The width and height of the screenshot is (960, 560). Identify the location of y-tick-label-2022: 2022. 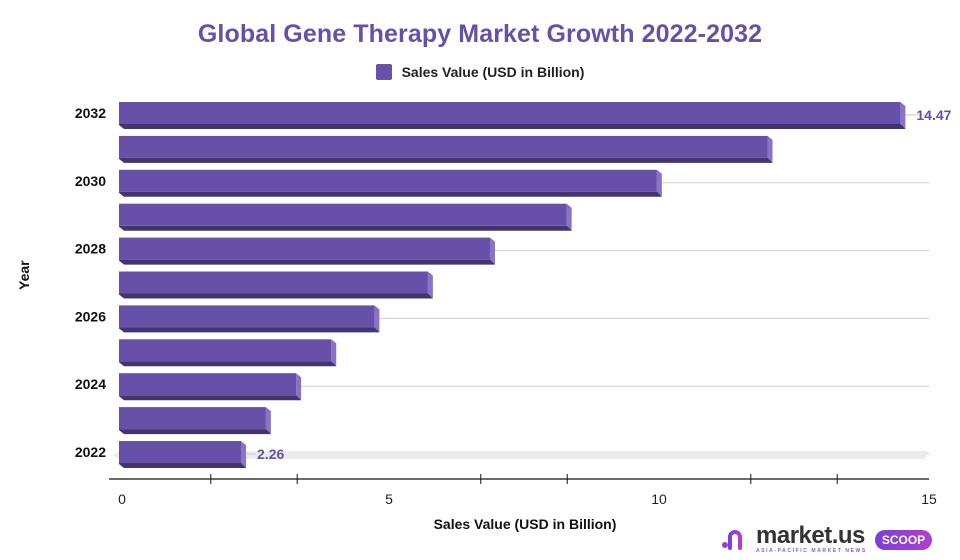
(90, 452).